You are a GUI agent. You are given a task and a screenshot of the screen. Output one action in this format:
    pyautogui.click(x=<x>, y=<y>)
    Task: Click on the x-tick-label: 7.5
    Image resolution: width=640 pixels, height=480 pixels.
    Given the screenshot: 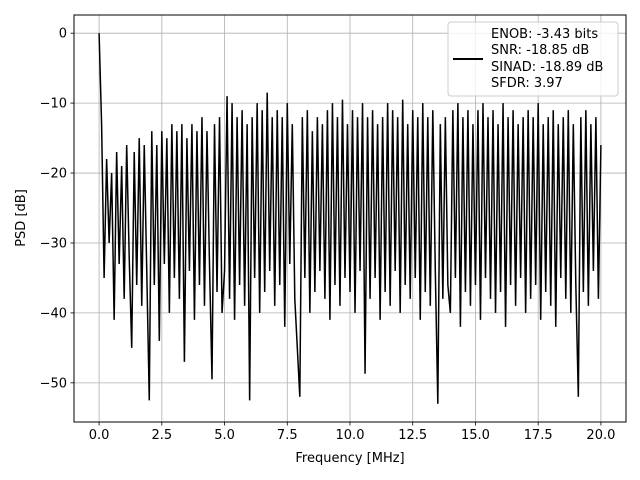 What is the action you would take?
    pyautogui.click(x=287, y=435)
    